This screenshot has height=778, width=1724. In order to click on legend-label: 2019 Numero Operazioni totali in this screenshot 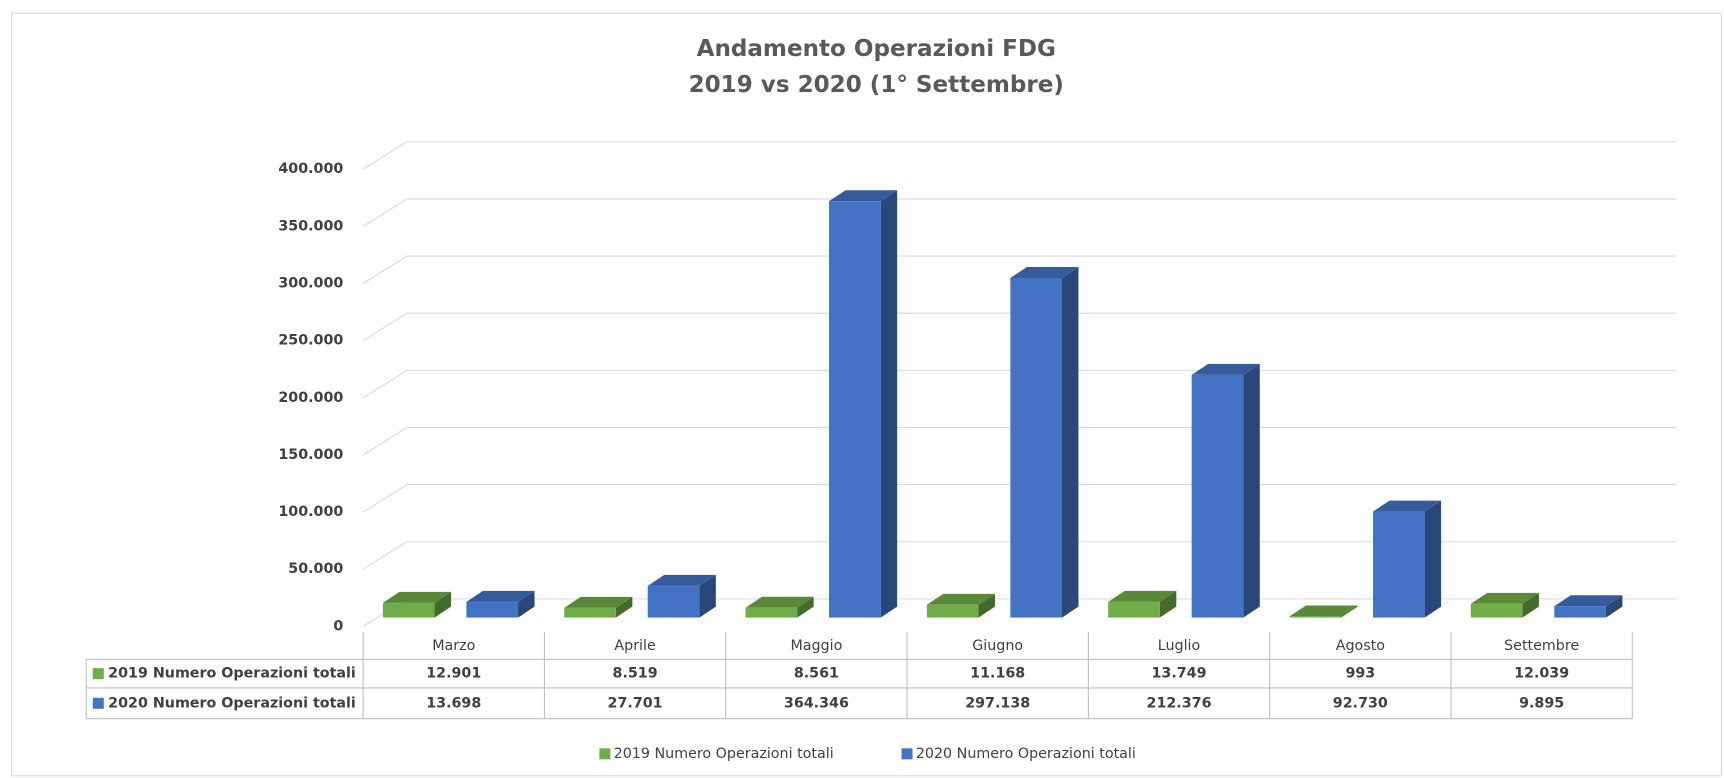, I will do `click(724, 754)`.